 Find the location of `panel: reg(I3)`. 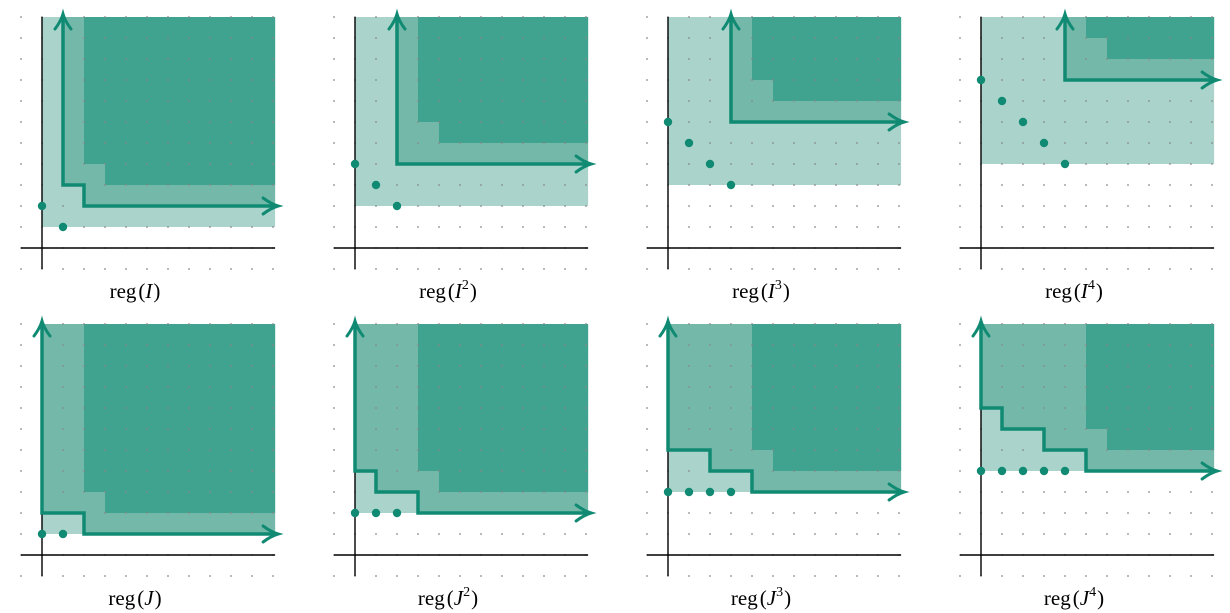

panel: reg(I3) is located at coordinates (778, 155).